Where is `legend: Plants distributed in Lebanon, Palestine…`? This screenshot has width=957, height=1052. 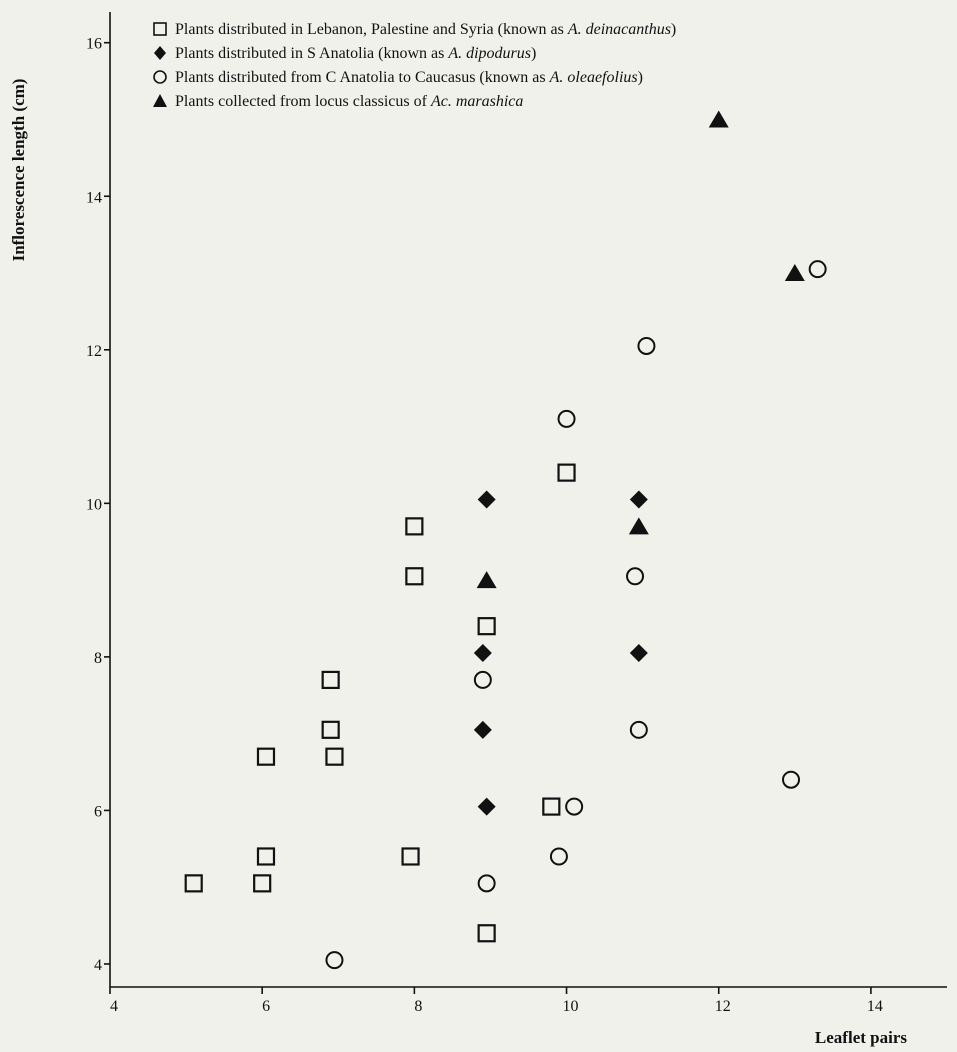 legend: Plants distributed in Lebanon, Palestine… is located at coordinates (414, 65).